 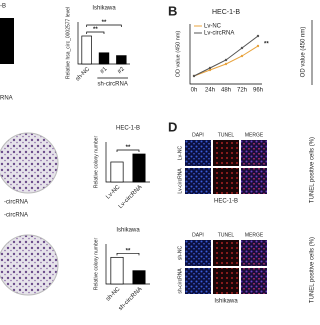 I want to click on x-tick-label: sh-circRNA, so click(x=131, y=299).